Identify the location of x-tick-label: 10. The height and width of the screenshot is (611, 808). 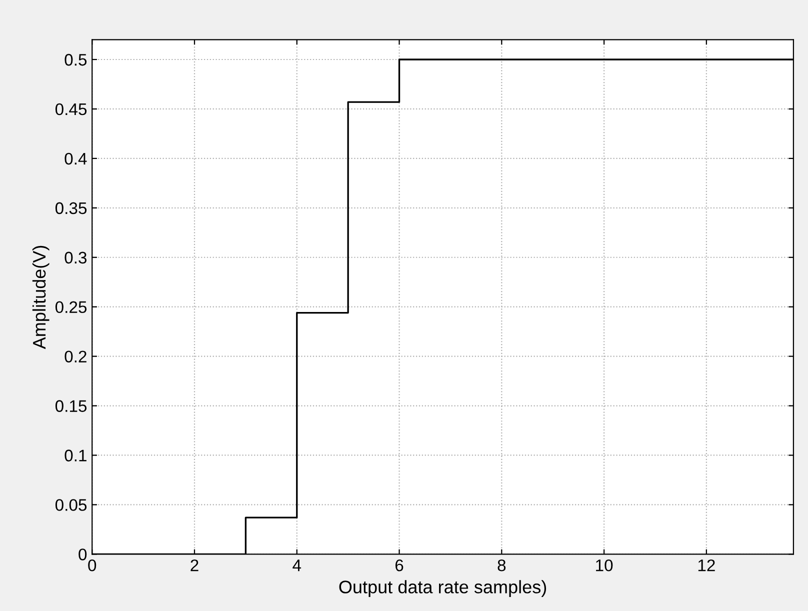
(604, 565).